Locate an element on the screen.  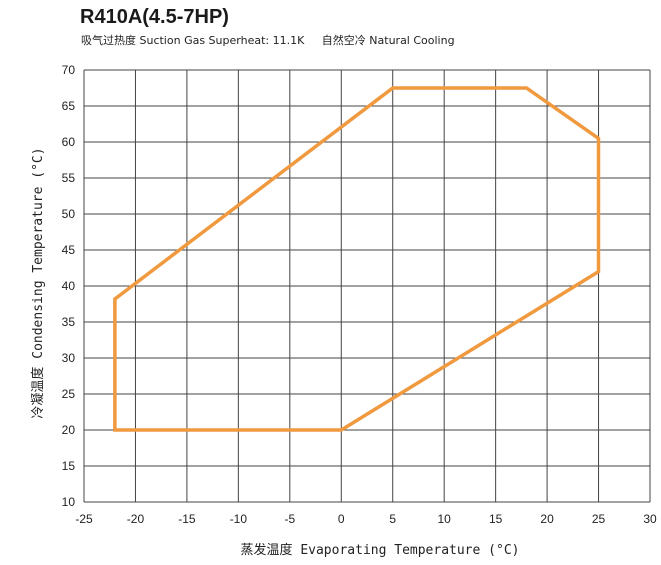
x-axis-label: 蒸发温度 Evaporating Temperature (°C) is located at coordinates (380, 550).